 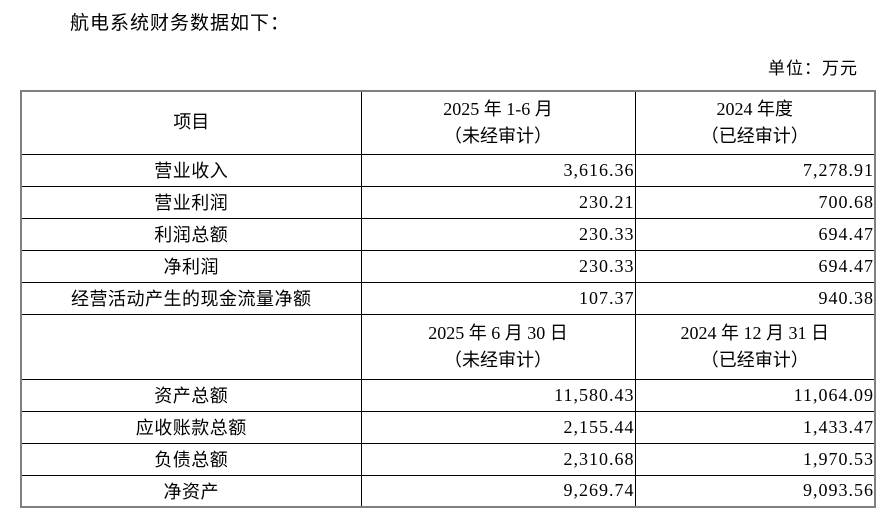 What do you see at coordinates (755, 346) in the screenshot?
I see `col-header-date-2024: 2024 年 12 月 31 日 （已经审计）` at bounding box center [755, 346].